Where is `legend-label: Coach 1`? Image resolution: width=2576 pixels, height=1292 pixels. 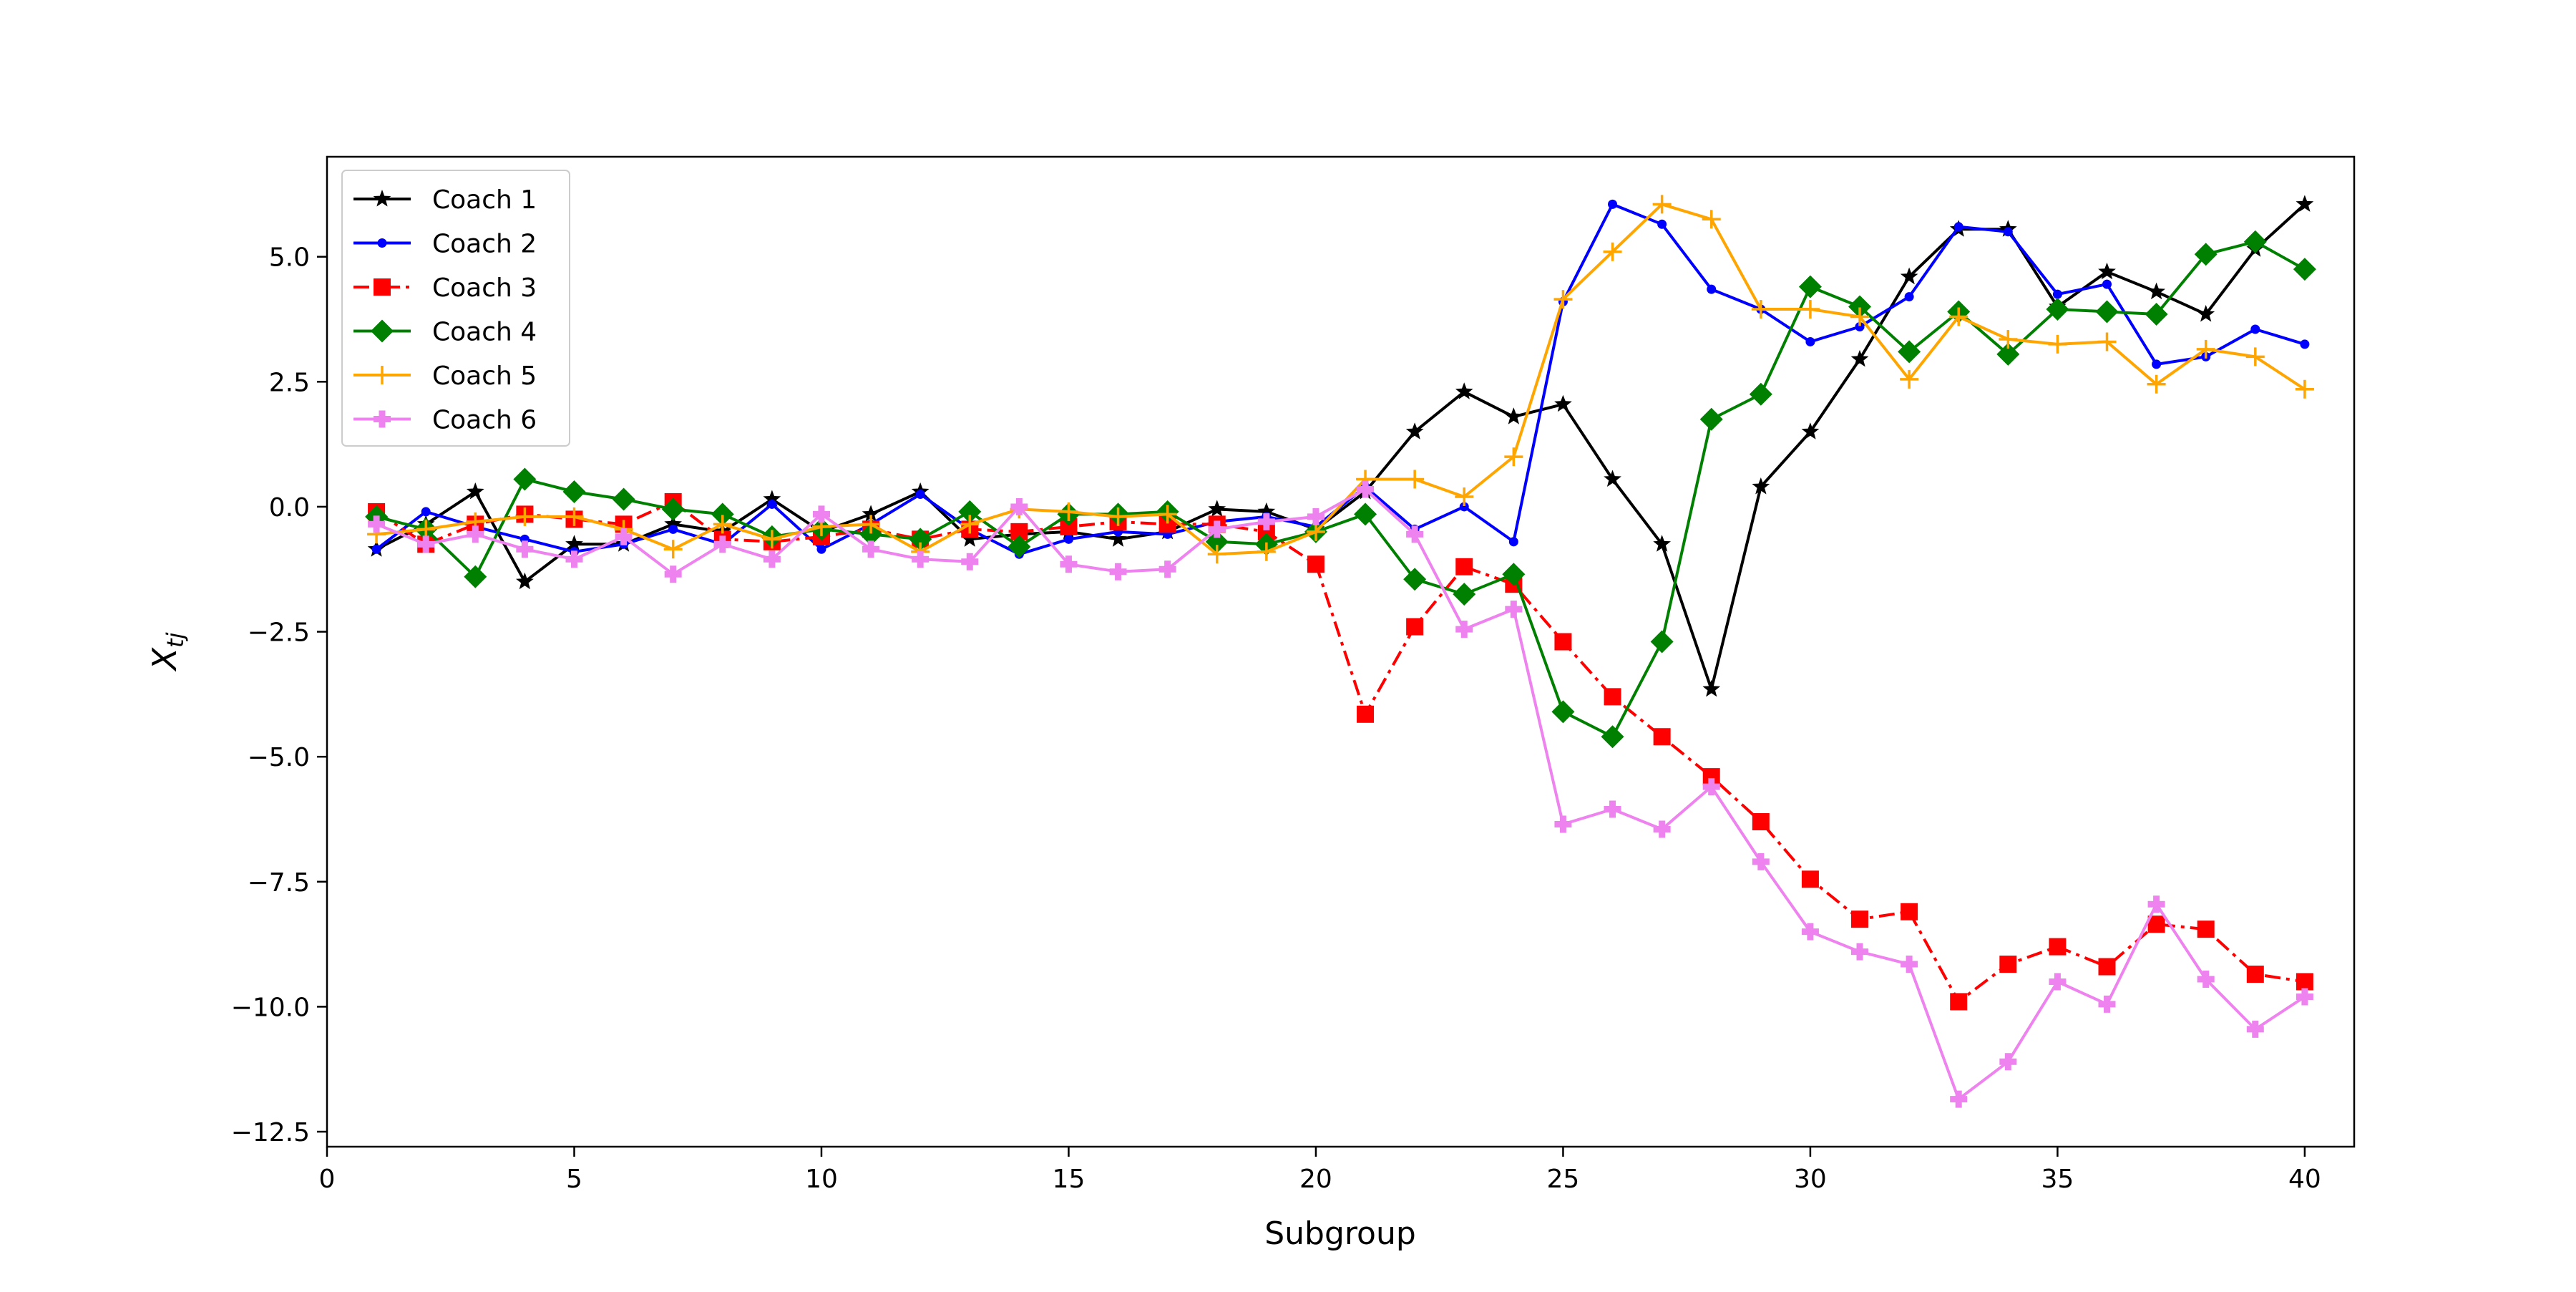
legend-label: Coach 1 is located at coordinates (484, 200).